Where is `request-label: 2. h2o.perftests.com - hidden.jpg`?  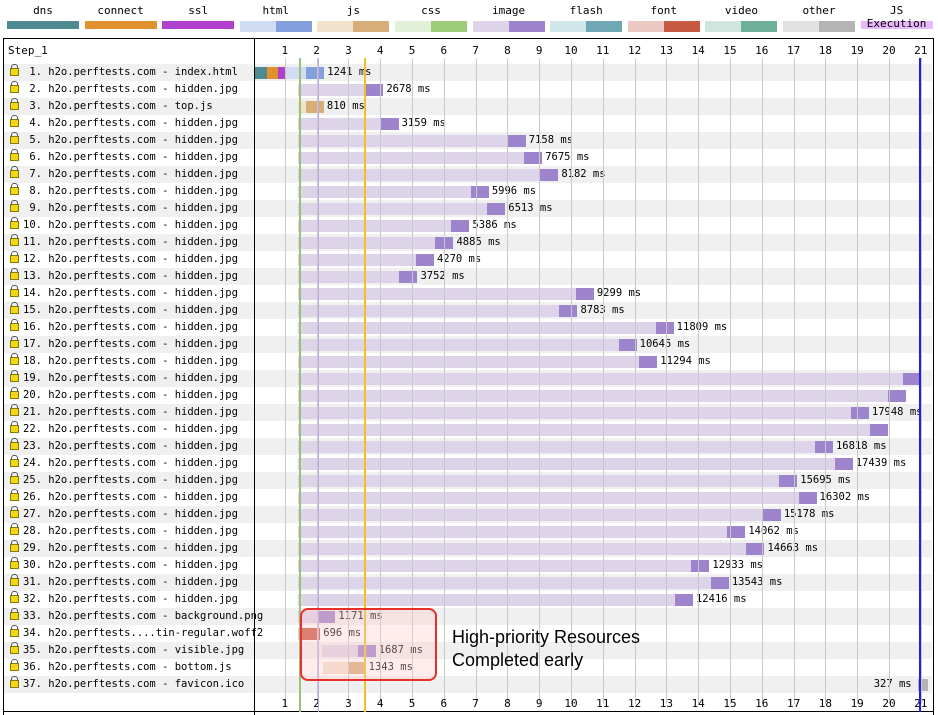
request-label: 2. h2o.perftests.com - hidden.jpg is located at coordinates (124, 88).